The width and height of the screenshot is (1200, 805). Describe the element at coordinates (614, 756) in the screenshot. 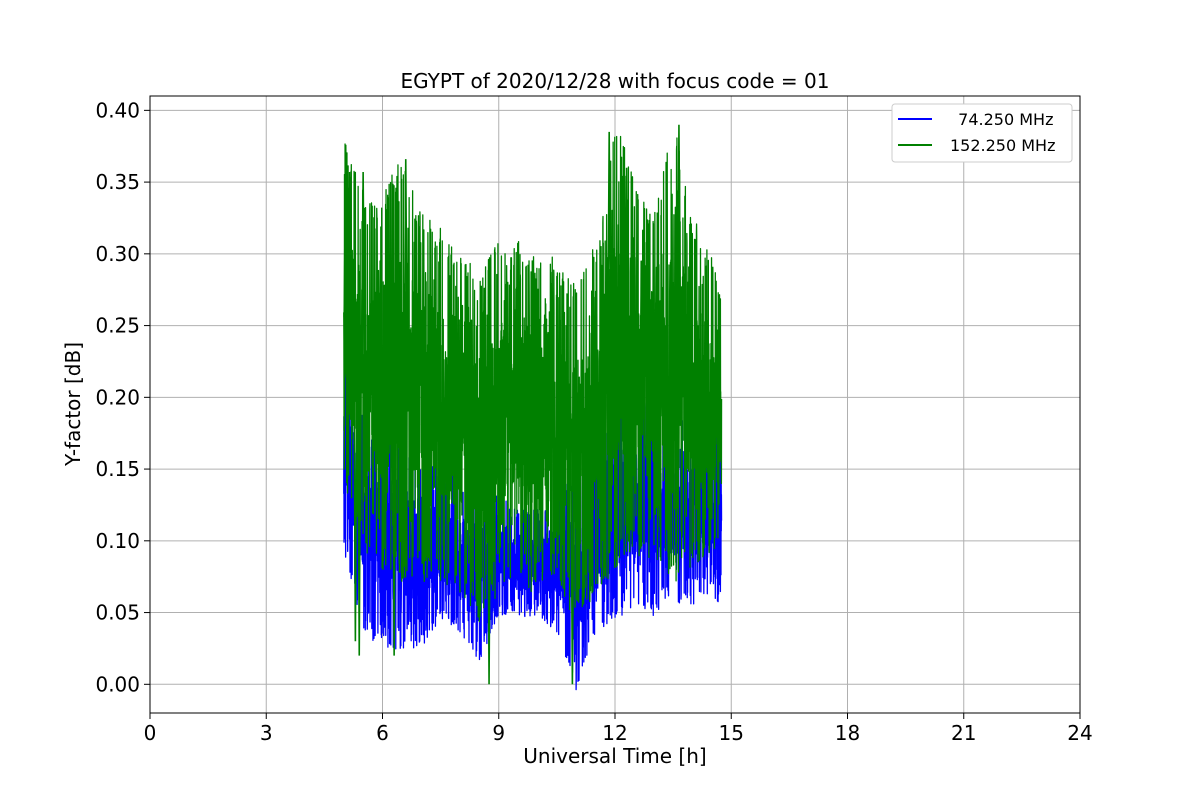

I see `x-axis-label: Universal Time [h]` at that location.